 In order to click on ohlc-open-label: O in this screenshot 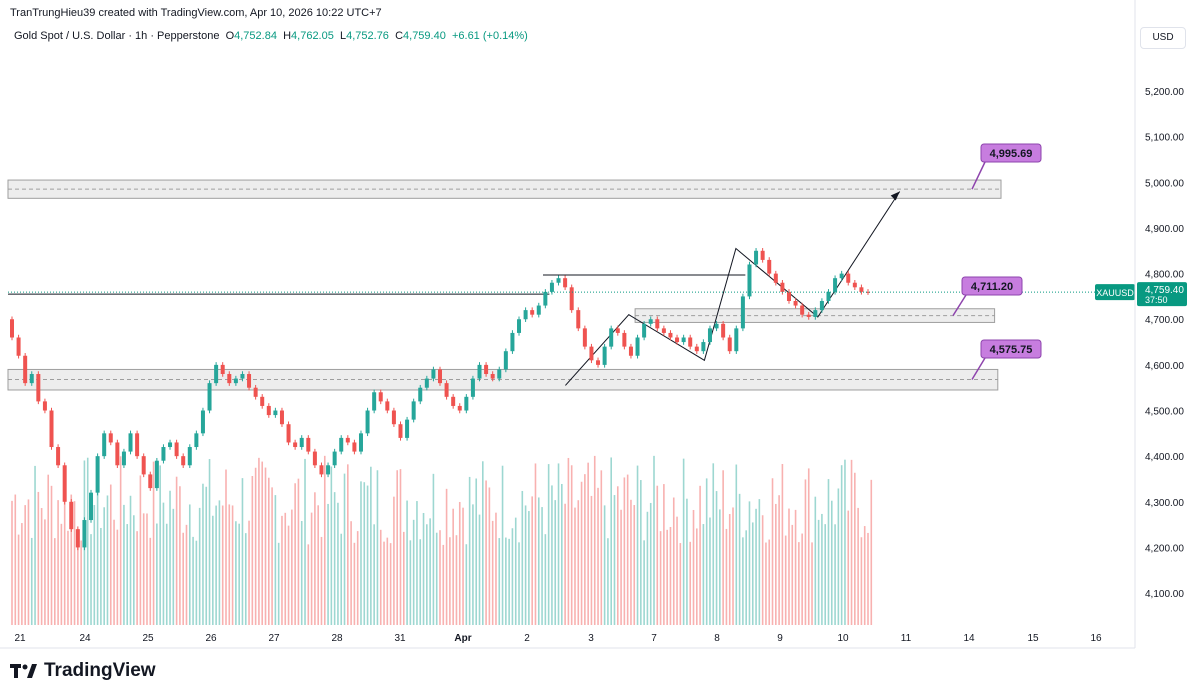, I will do `click(230, 36)`.